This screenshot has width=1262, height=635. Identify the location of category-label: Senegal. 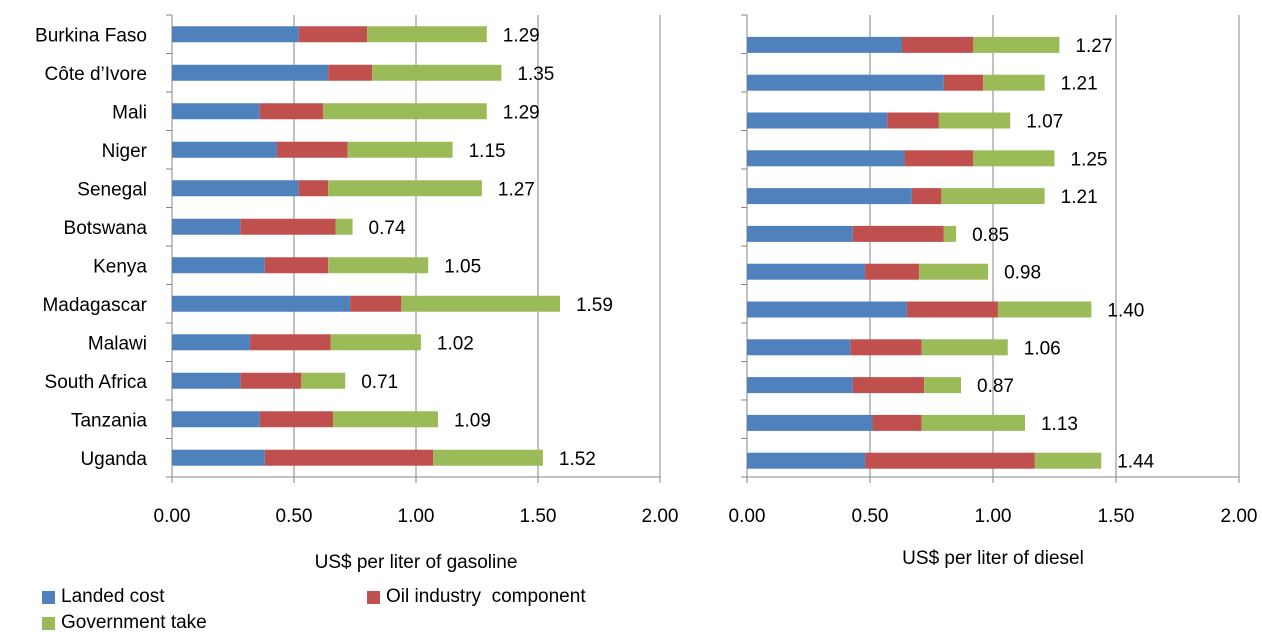
(112, 189).